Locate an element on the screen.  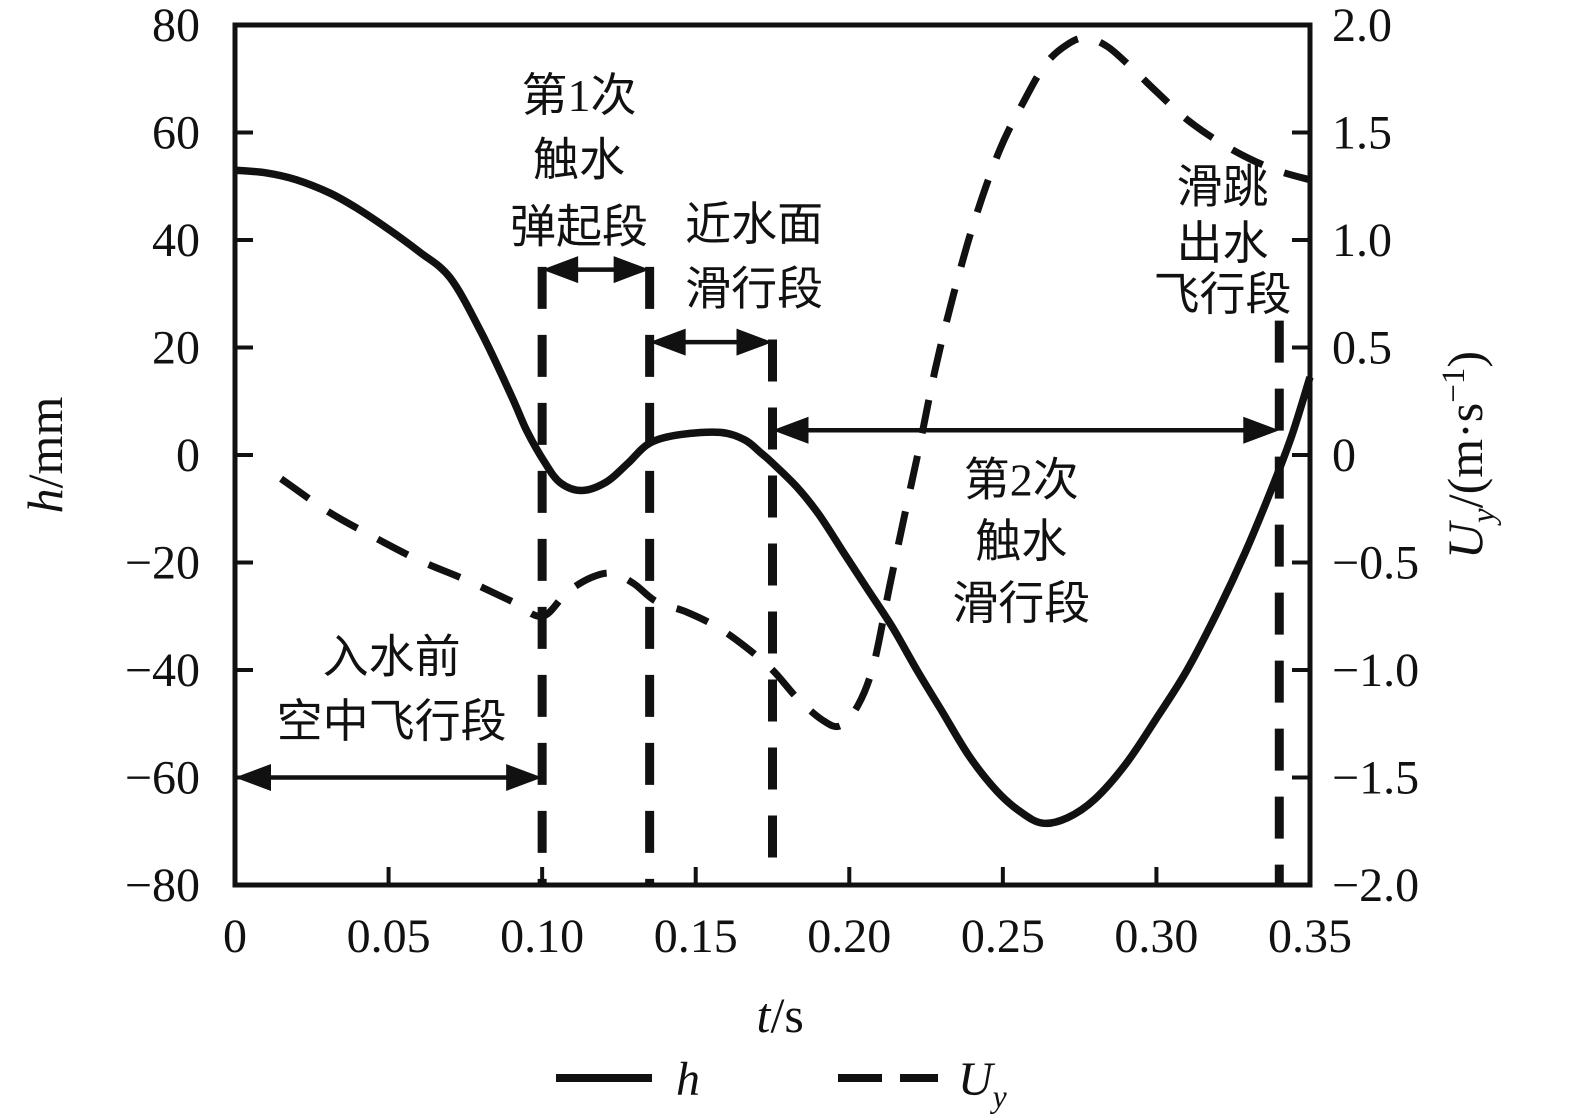
y-left-tick-label: −20 is located at coordinates (162, 563).